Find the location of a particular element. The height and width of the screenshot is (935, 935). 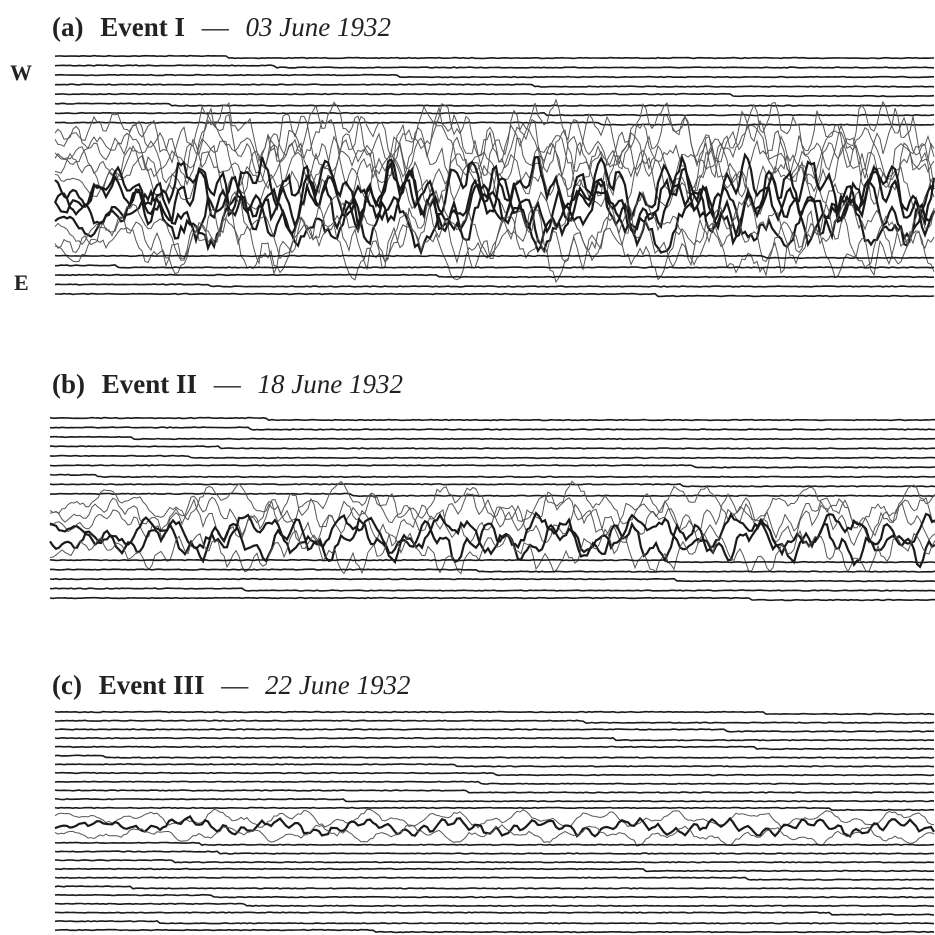

event-name: Event I is located at coordinates (142, 27).